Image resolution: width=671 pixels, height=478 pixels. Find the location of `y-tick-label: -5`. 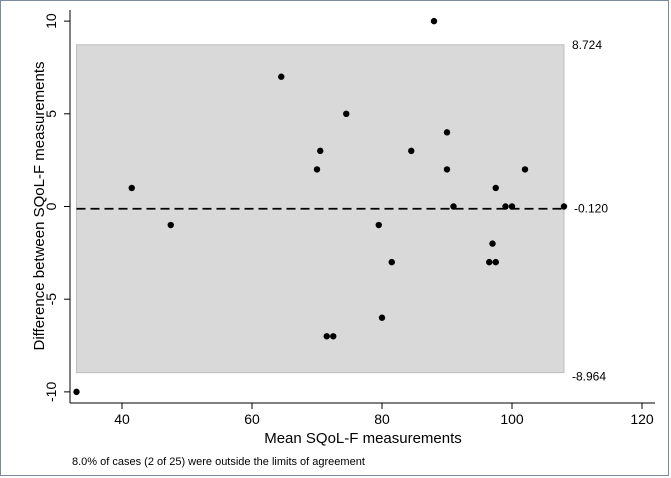

y-tick-label: -5 is located at coordinates (51, 299).